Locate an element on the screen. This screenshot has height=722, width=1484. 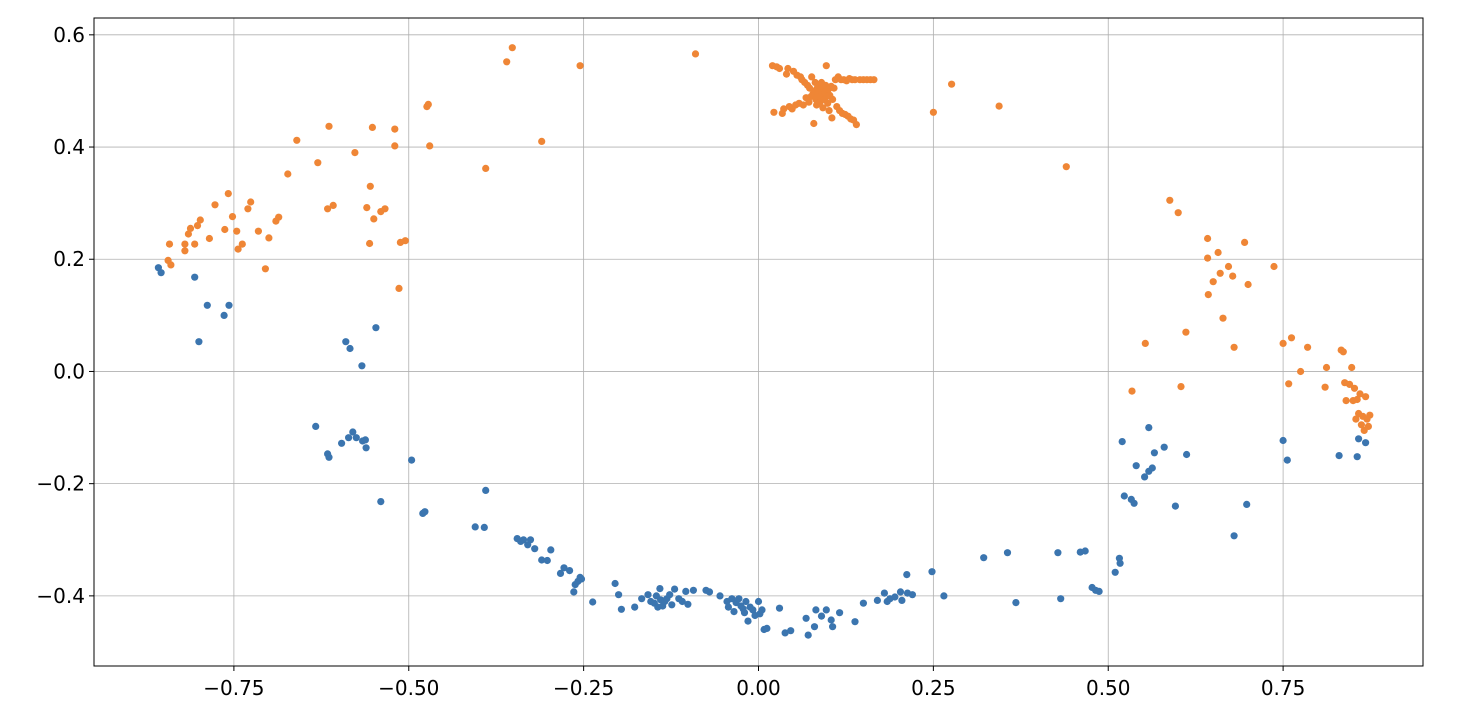
y-tick-label: −0.4 is located at coordinates (60, 596).